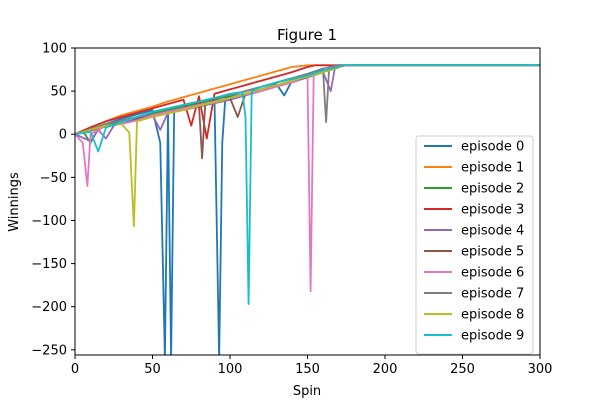 The image size is (600, 400). I want to click on x-tick-label: 0, so click(75, 369).